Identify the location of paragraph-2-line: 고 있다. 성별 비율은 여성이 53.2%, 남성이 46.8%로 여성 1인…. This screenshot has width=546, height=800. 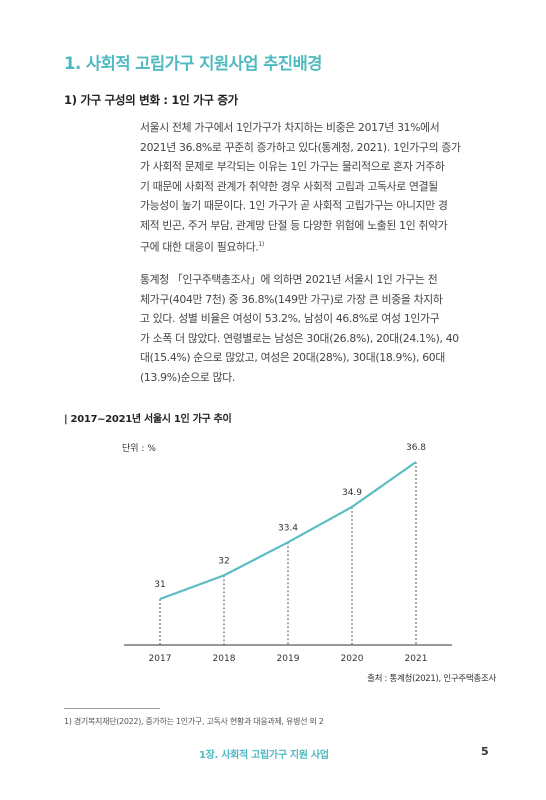
(290, 318).